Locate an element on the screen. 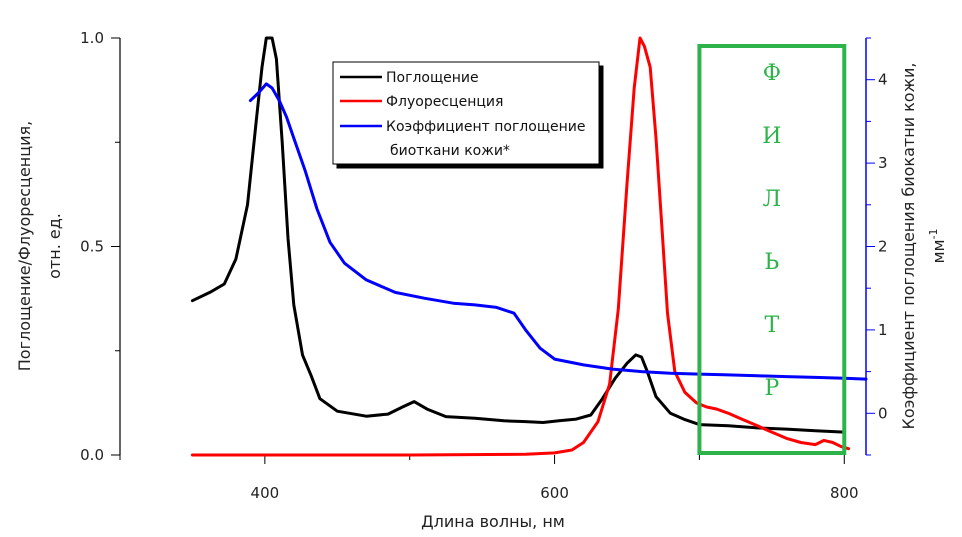 The image size is (962, 537). y-right-tick-label: 2 is located at coordinates (883, 247).